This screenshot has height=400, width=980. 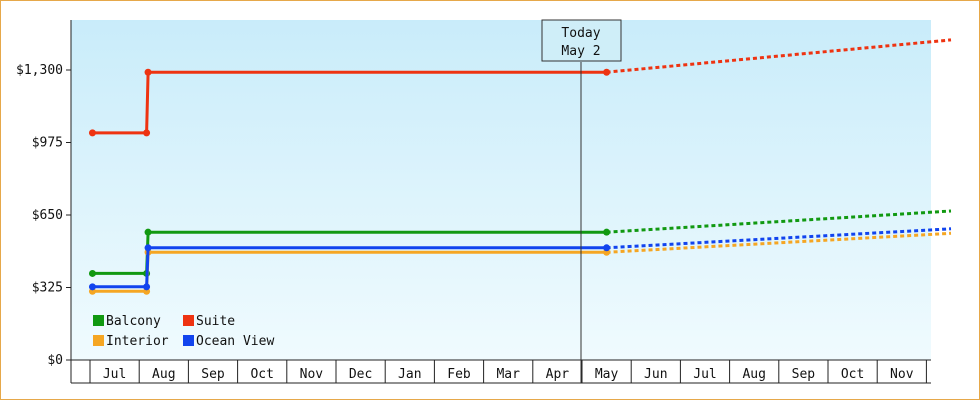 What do you see at coordinates (409, 374) in the screenshot?
I see `x-tick-label: Jan` at bounding box center [409, 374].